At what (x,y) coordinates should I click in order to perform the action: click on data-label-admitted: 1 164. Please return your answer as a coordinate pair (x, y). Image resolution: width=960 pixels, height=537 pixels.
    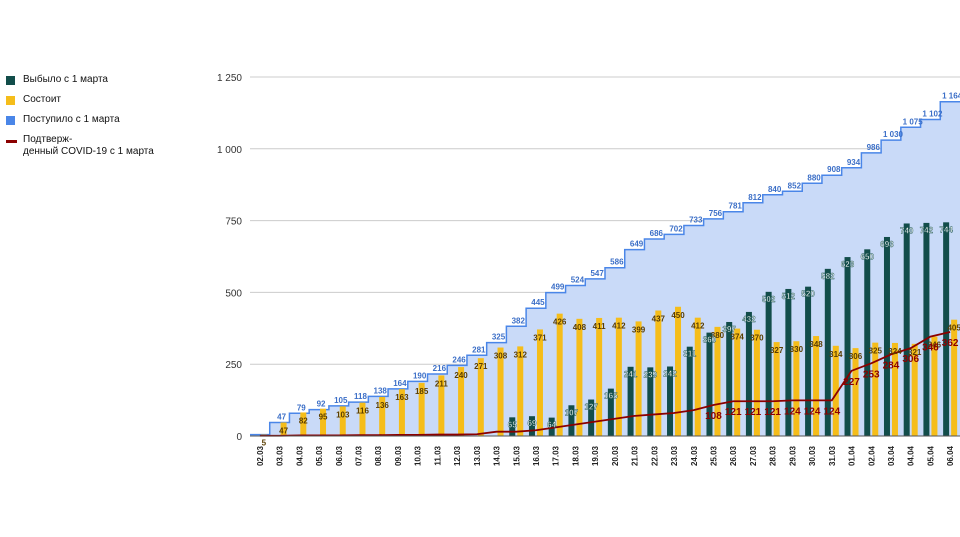
    Looking at the image, I should click on (951, 96).